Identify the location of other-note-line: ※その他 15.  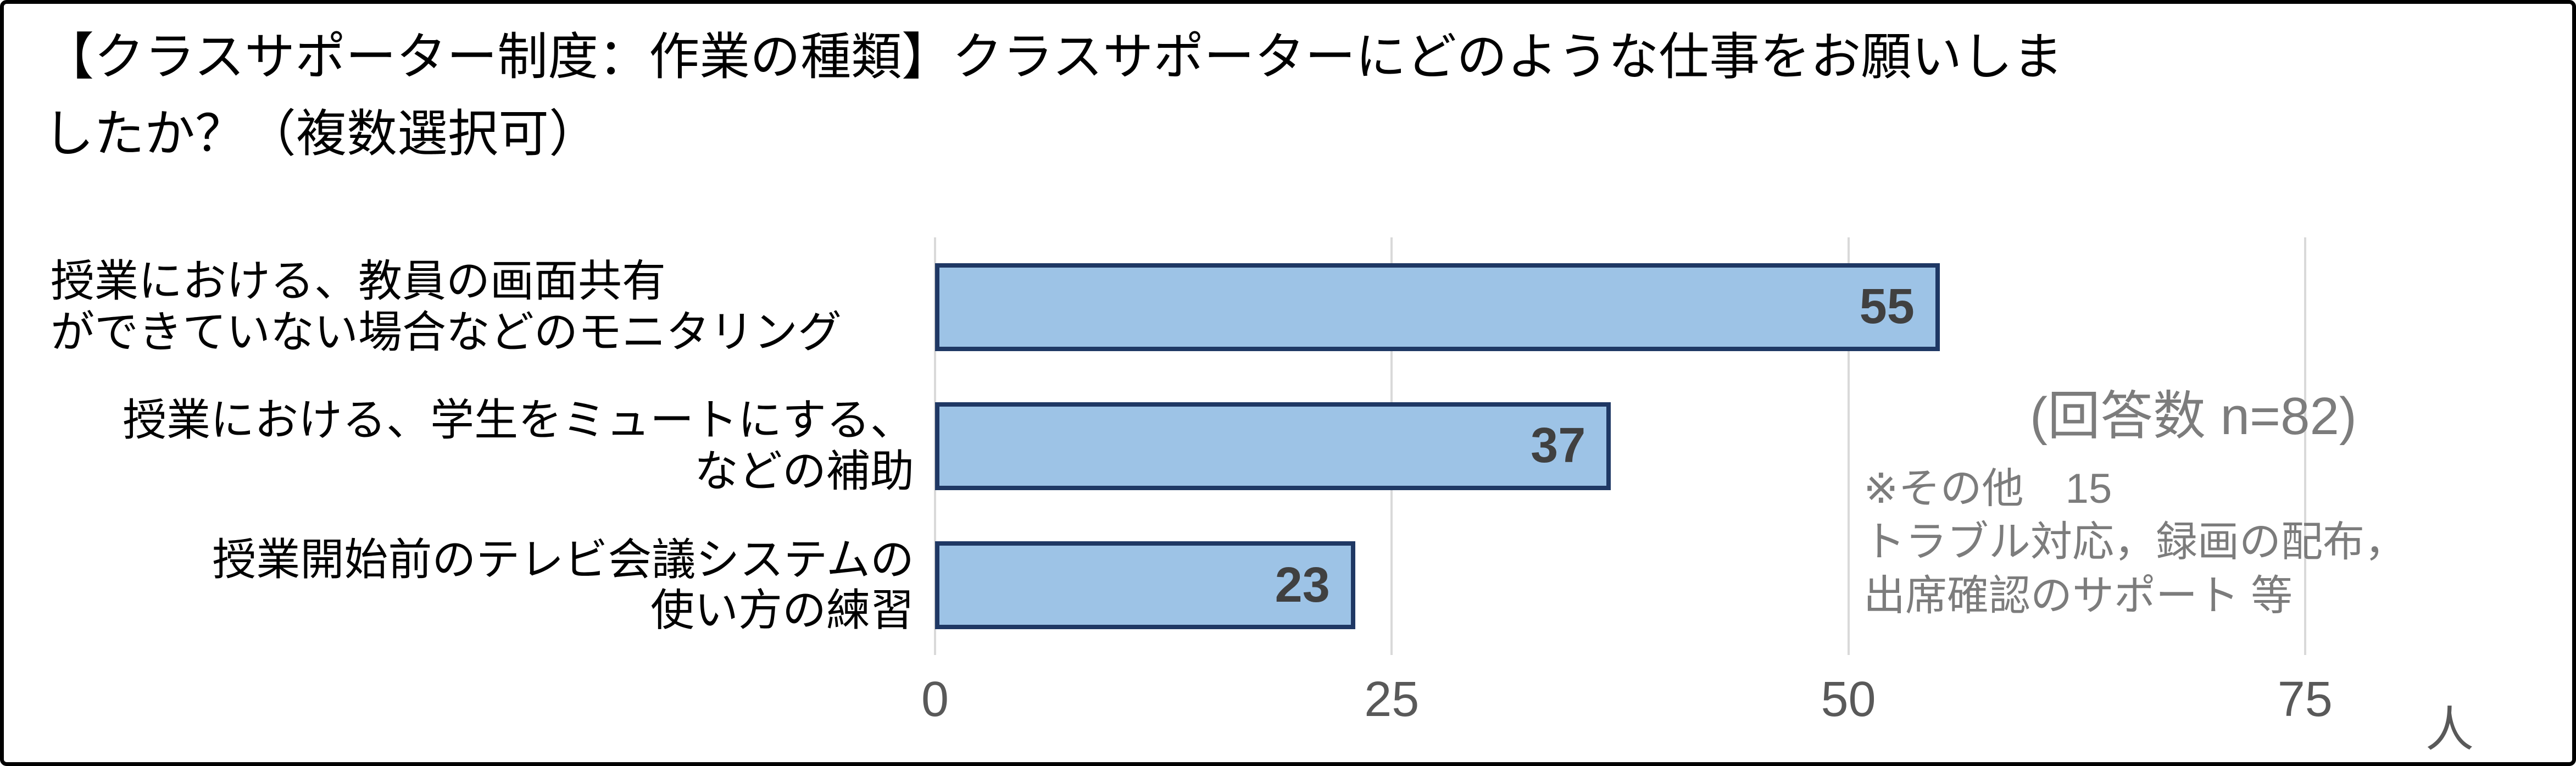
(1988, 488).